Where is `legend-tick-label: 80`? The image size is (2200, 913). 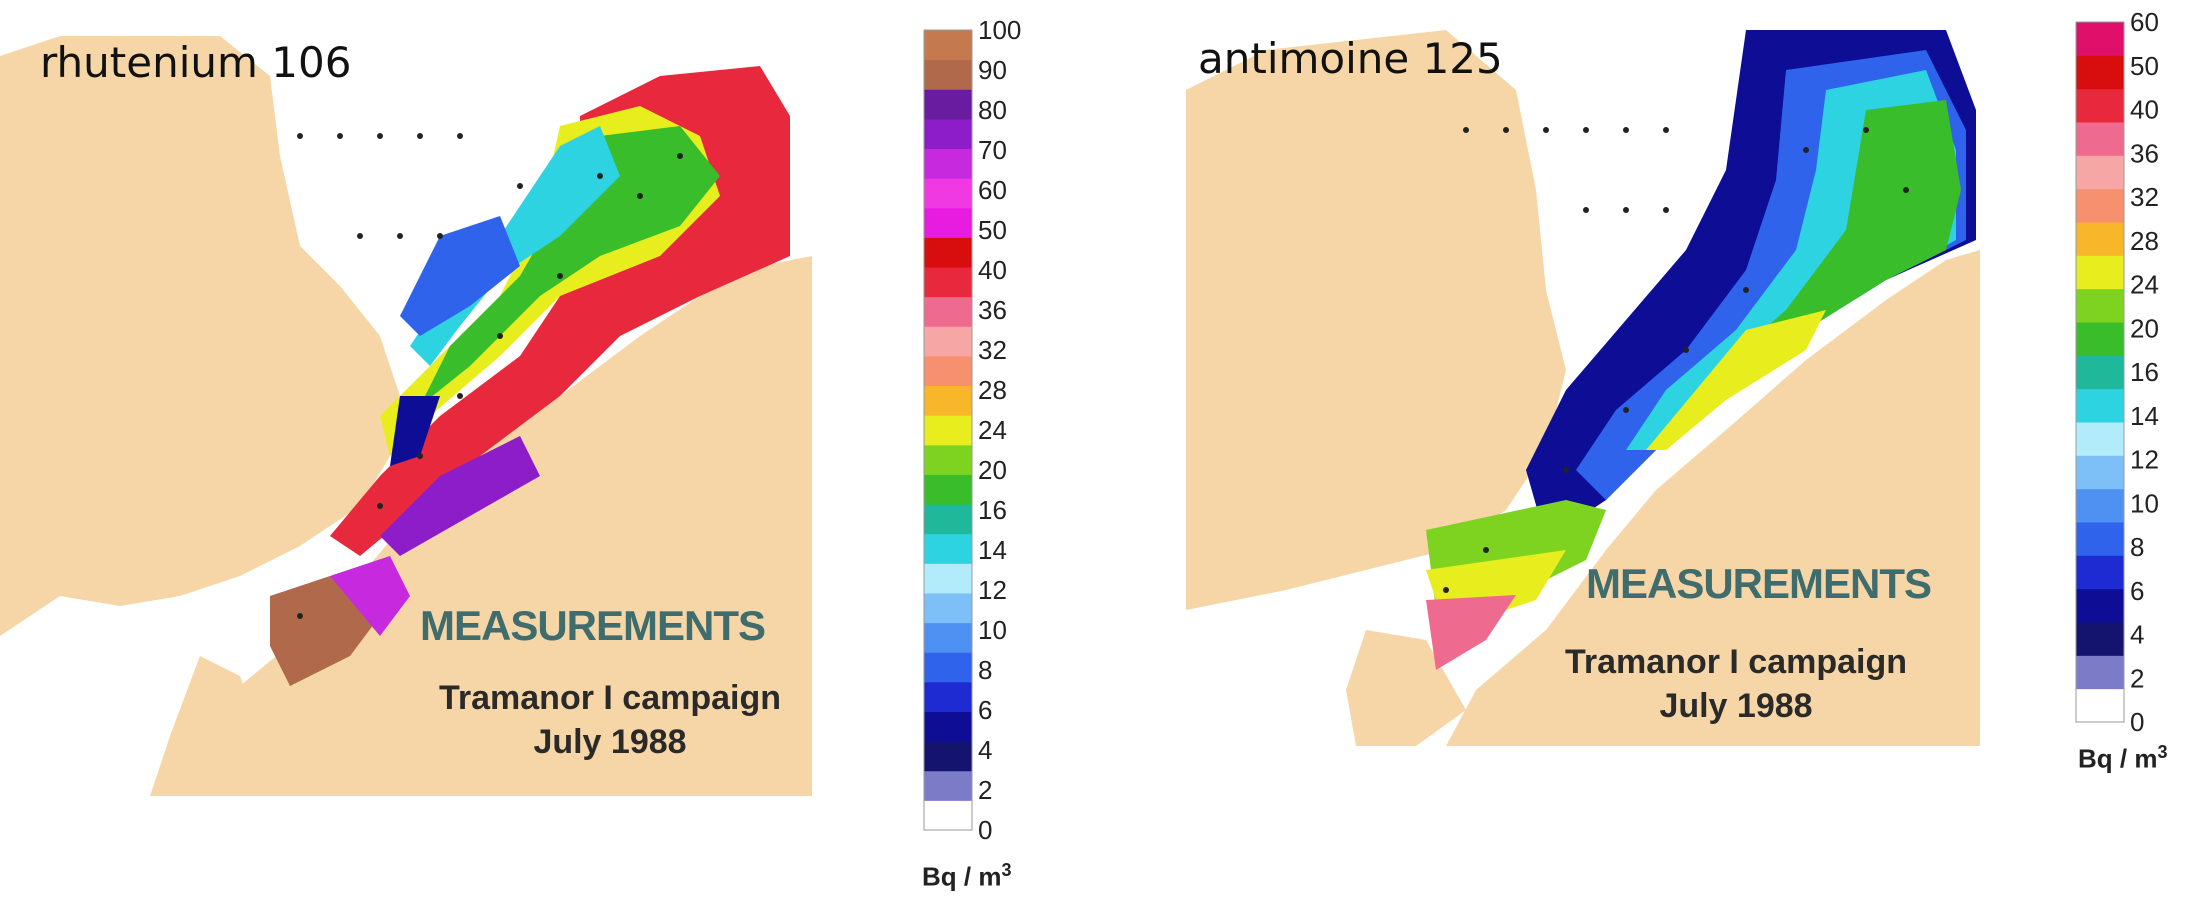 legend-tick-label: 80 is located at coordinates (992, 110).